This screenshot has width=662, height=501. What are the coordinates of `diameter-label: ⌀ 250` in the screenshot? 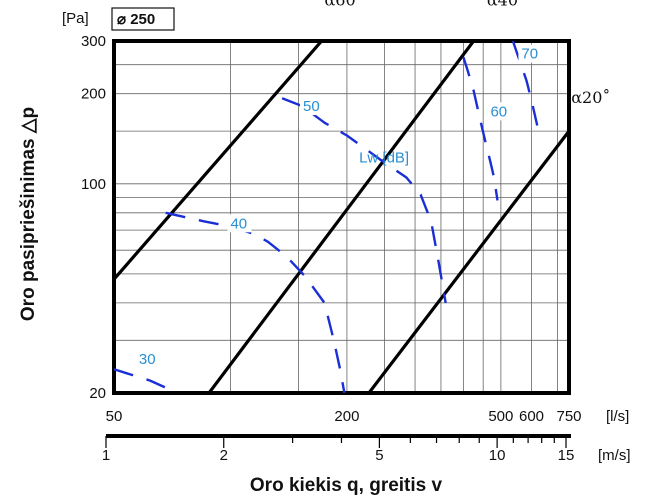 It's located at (136, 19).